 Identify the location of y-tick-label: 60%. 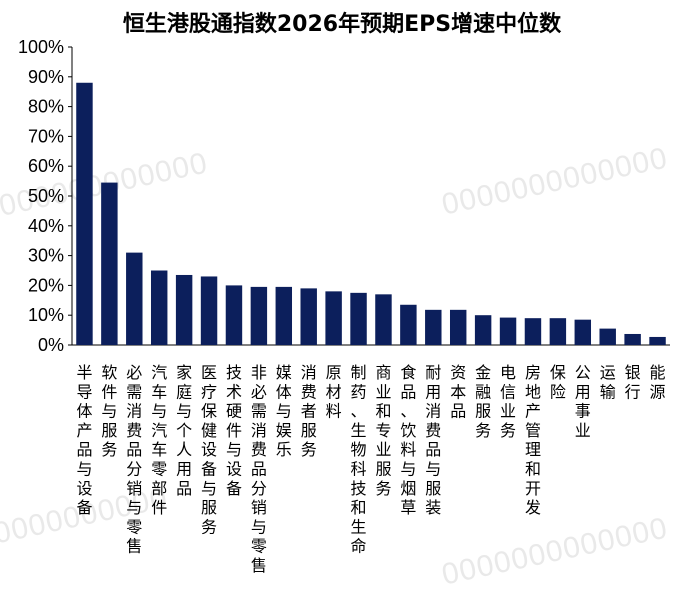
(46, 166).